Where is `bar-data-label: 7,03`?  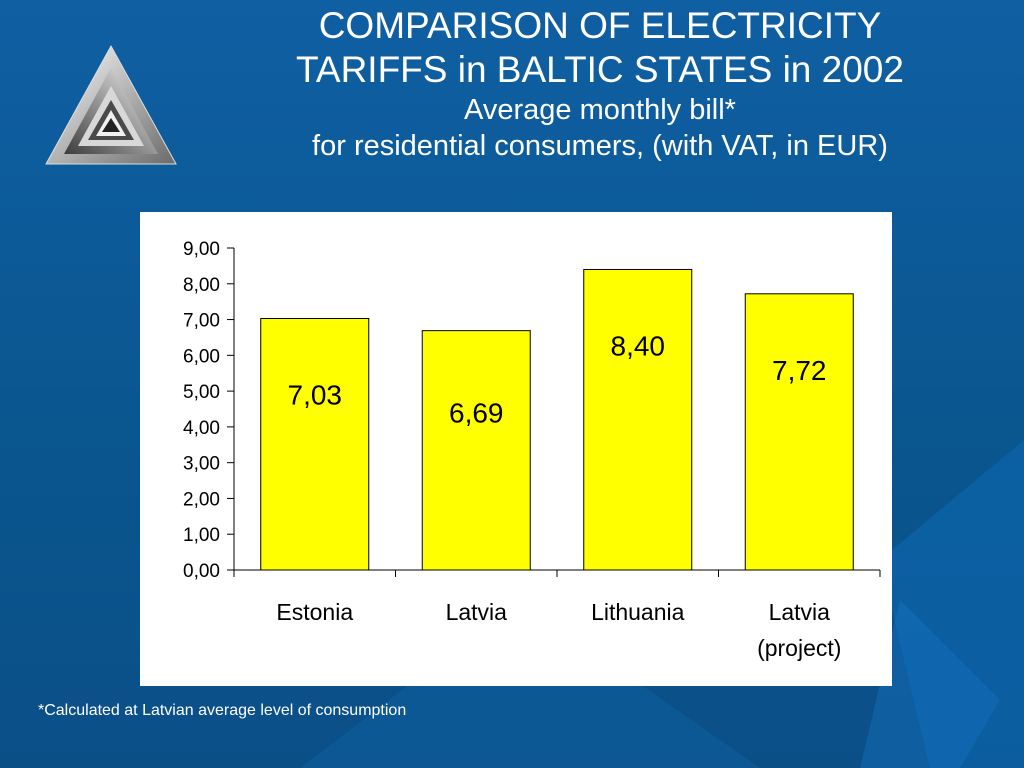 bar-data-label: 7,03 is located at coordinates (315, 394).